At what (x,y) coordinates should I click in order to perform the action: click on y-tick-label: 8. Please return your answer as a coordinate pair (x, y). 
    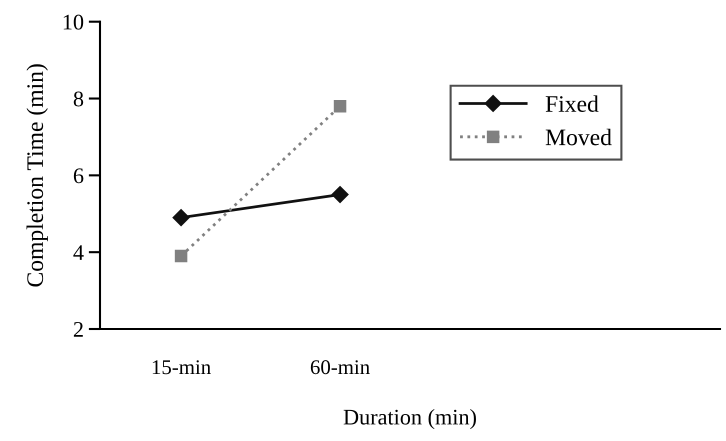
    Looking at the image, I should click on (79, 98).